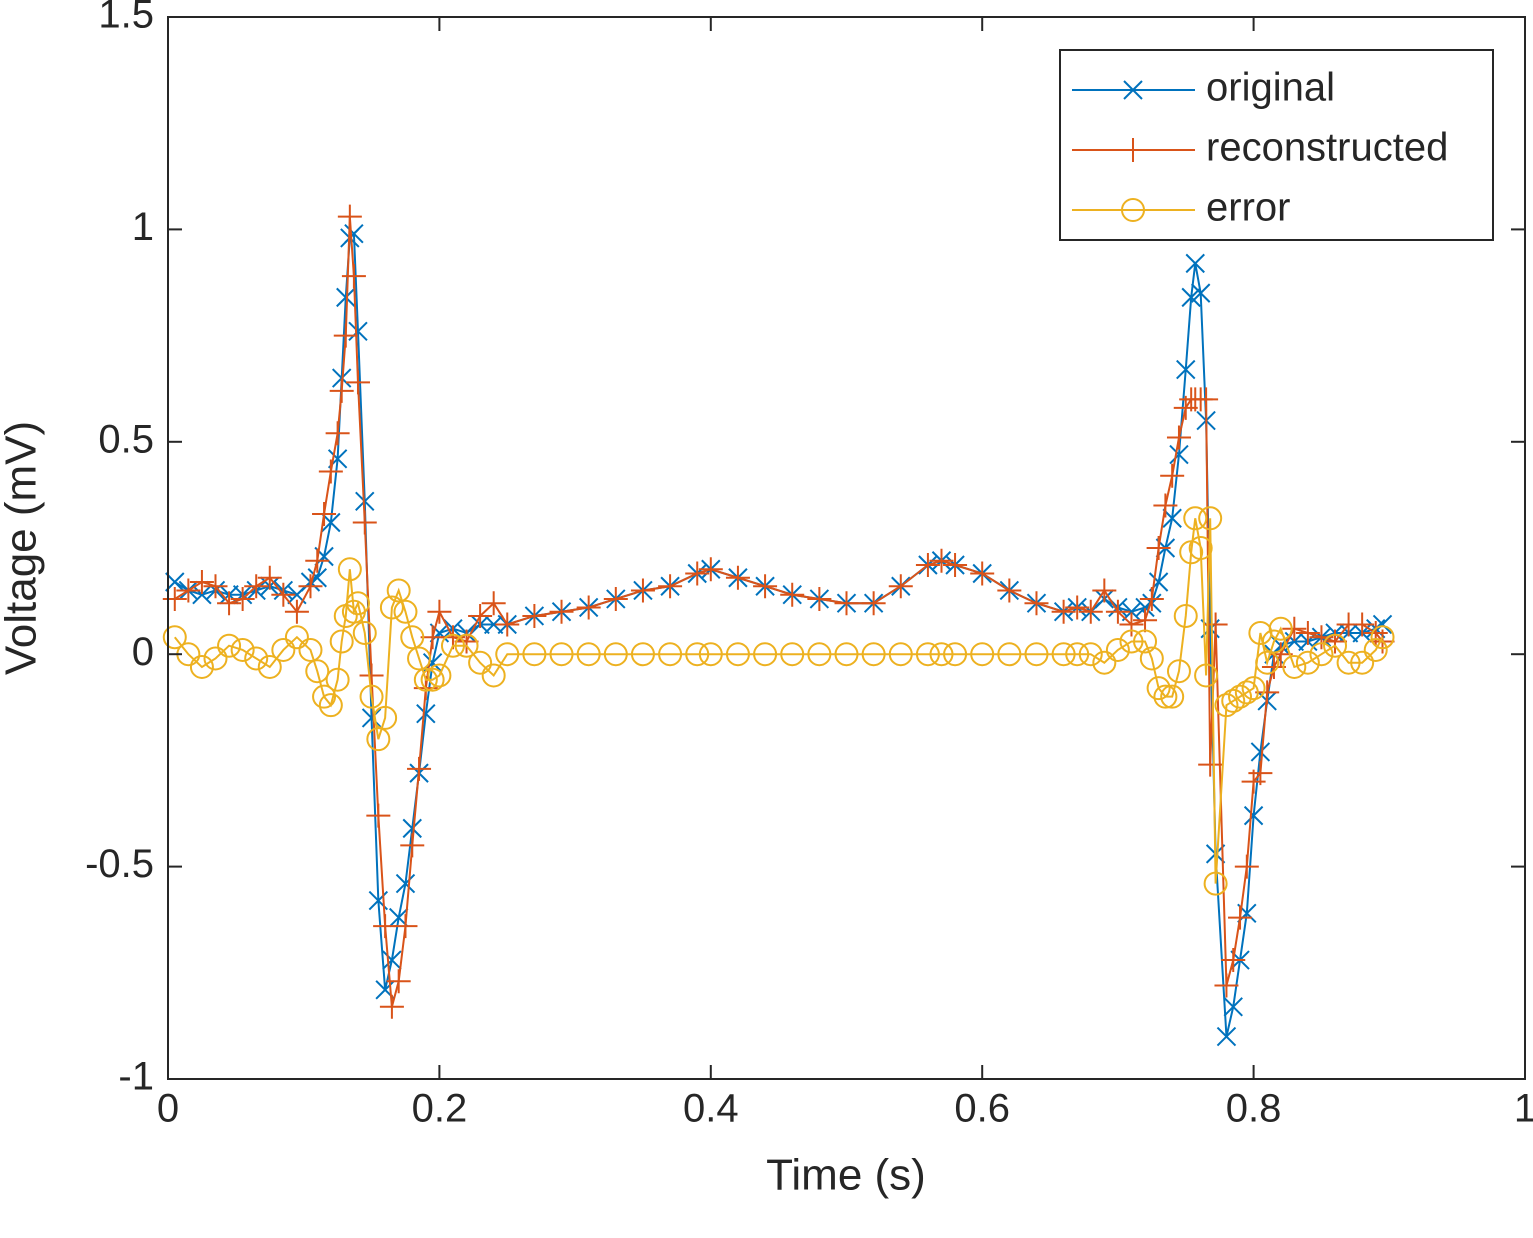 Image resolution: width=1533 pixels, height=1238 pixels. What do you see at coordinates (1276, 145) in the screenshot?
I see `legend: original reconstructed error` at bounding box center [1276, 145].